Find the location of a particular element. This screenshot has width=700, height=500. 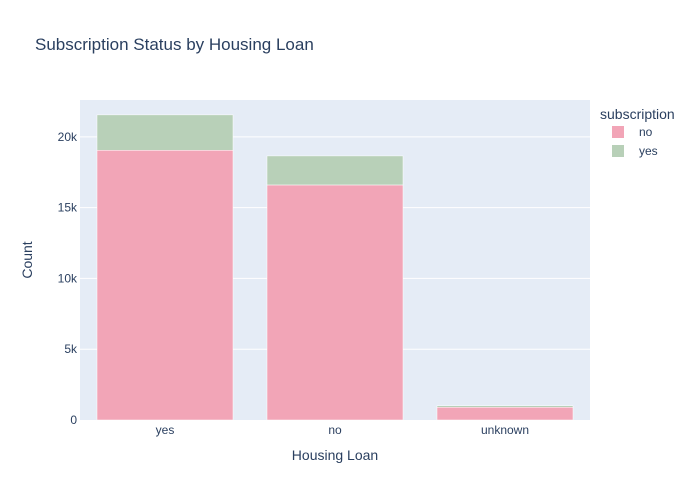

x-tick-label: unknown is located at coordinates (505, 430).